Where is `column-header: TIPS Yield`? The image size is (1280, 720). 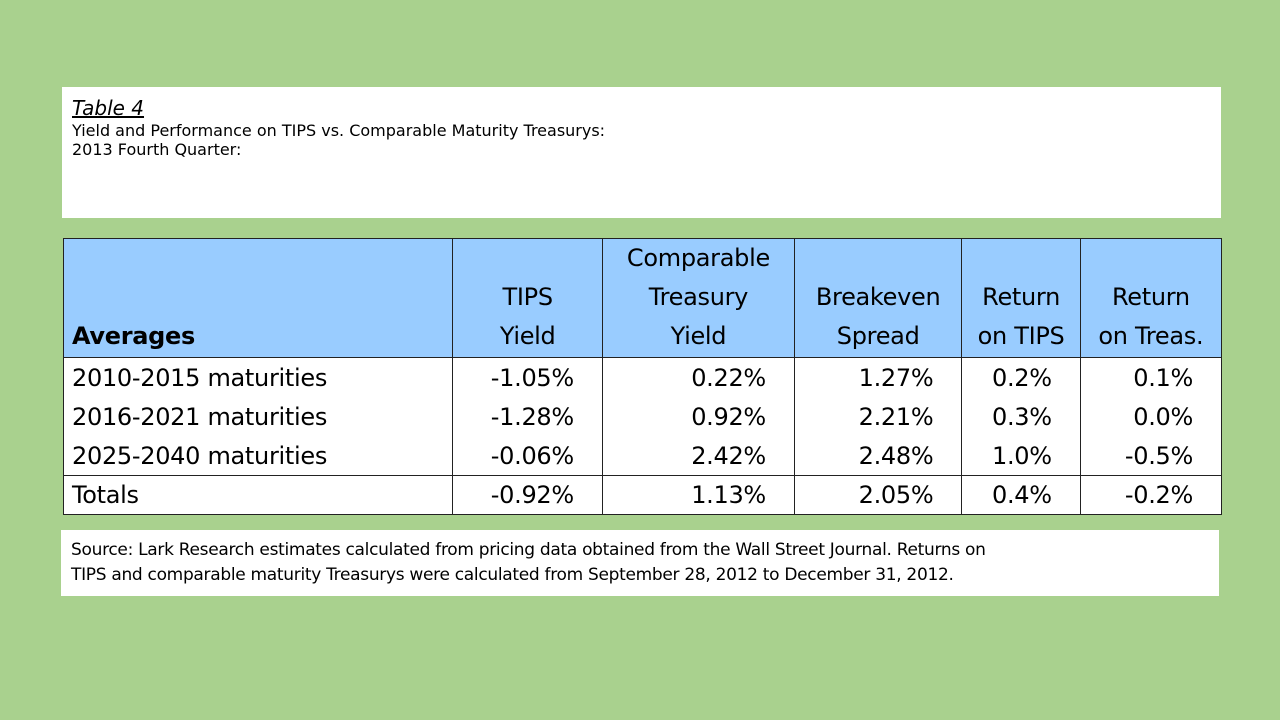
column-header: TIPS Yield is located at coordinates (527, 298).